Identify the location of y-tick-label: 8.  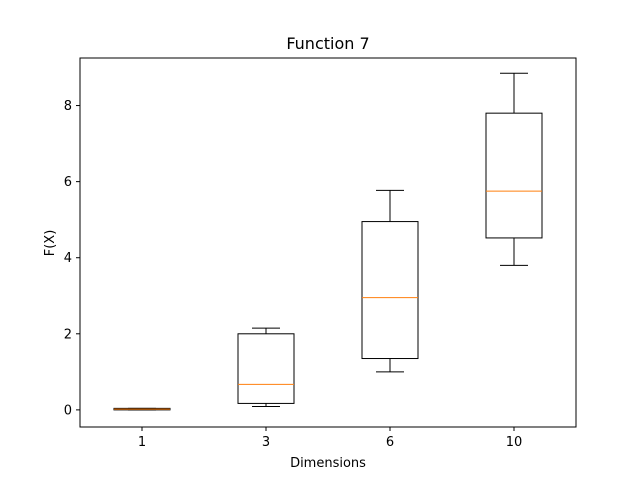
(68, 106).